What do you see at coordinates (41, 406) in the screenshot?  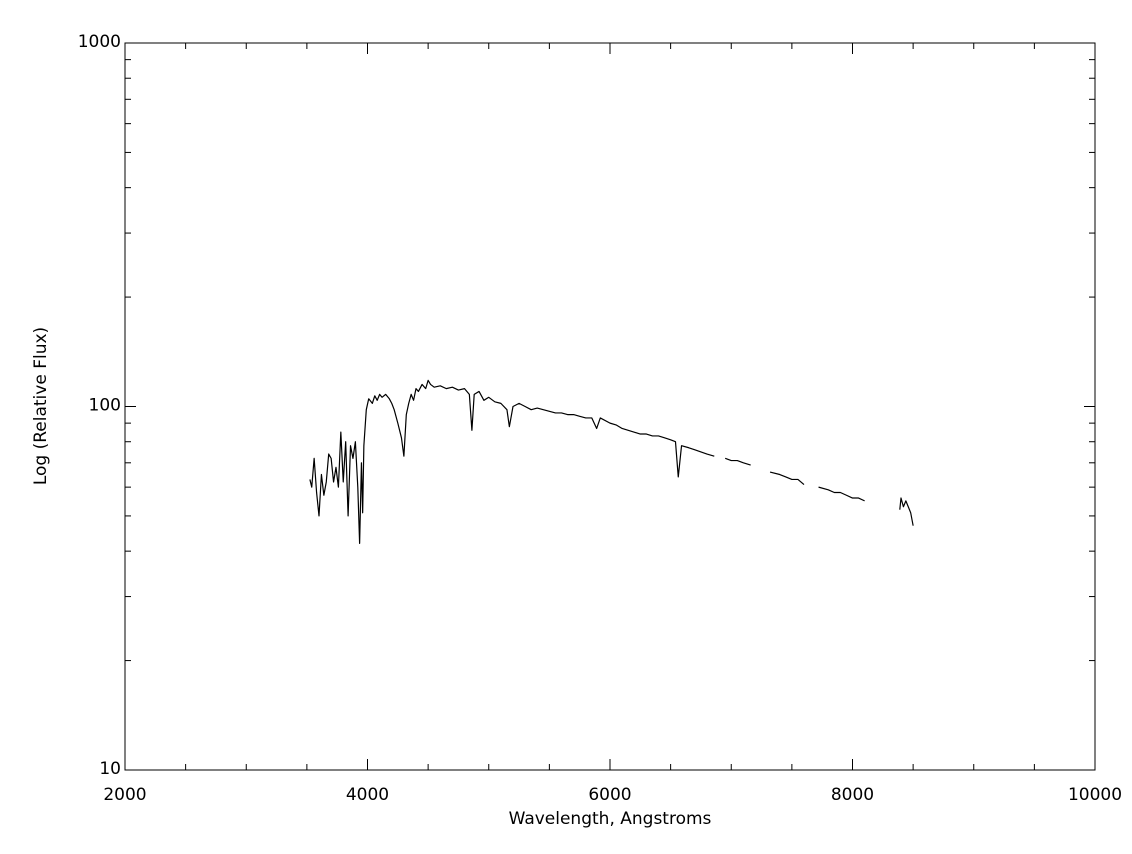 I see `y-axis-title: Log (Relative Flux)` at bounding box center [41, 406].